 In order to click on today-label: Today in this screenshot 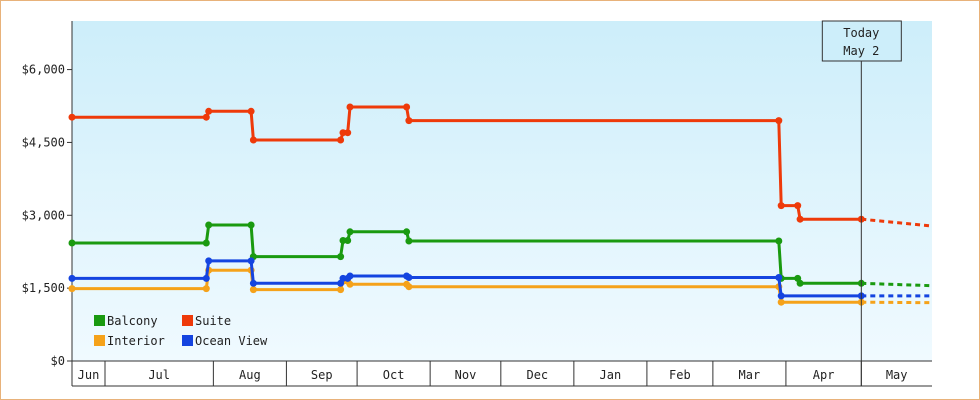, I will do `click(861, 33)`.